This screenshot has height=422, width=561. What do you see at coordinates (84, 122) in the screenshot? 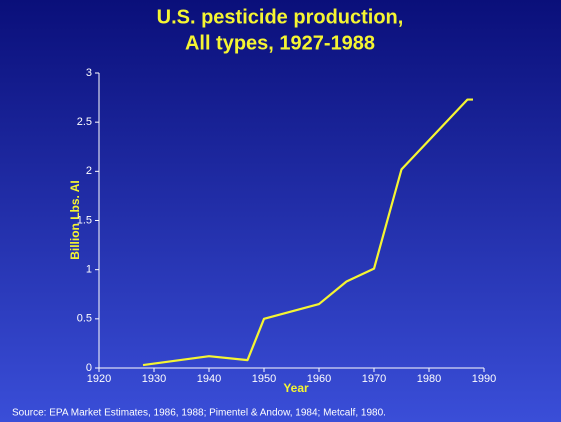
I see `y-tick-label: 2.5` at bounding box center [84, 122].